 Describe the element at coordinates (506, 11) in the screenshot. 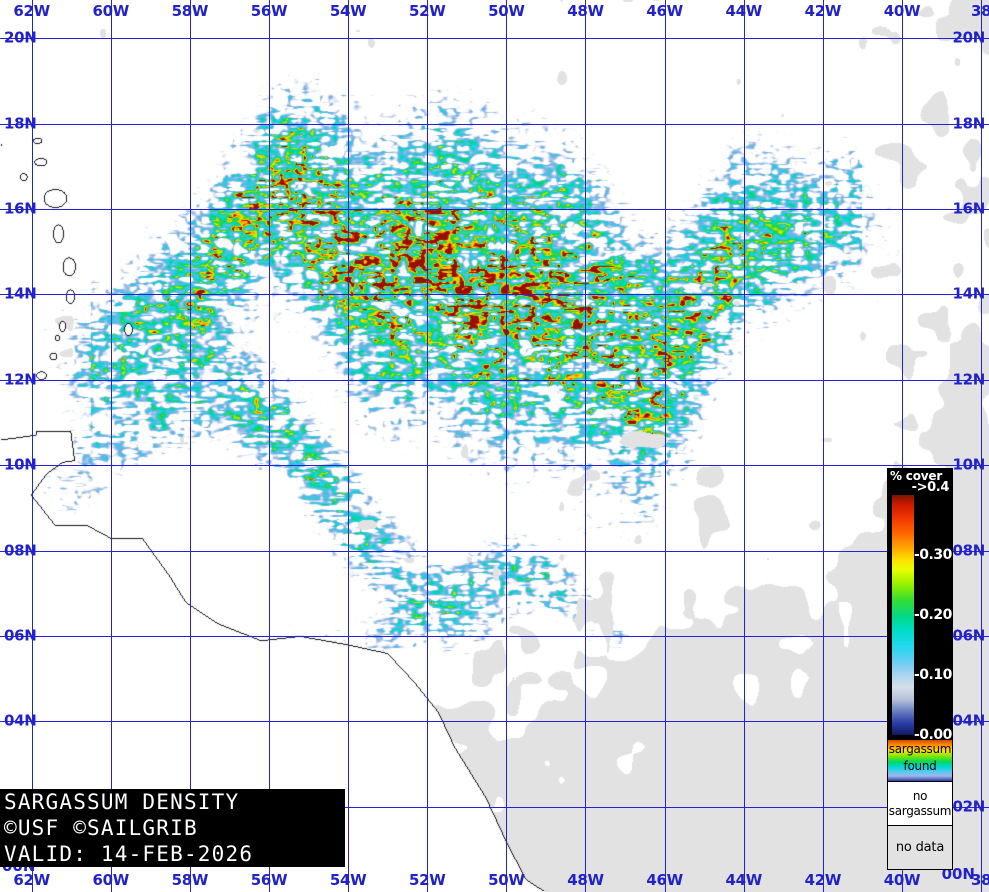

I see `lon-label-top-50W: 50W` at that location.